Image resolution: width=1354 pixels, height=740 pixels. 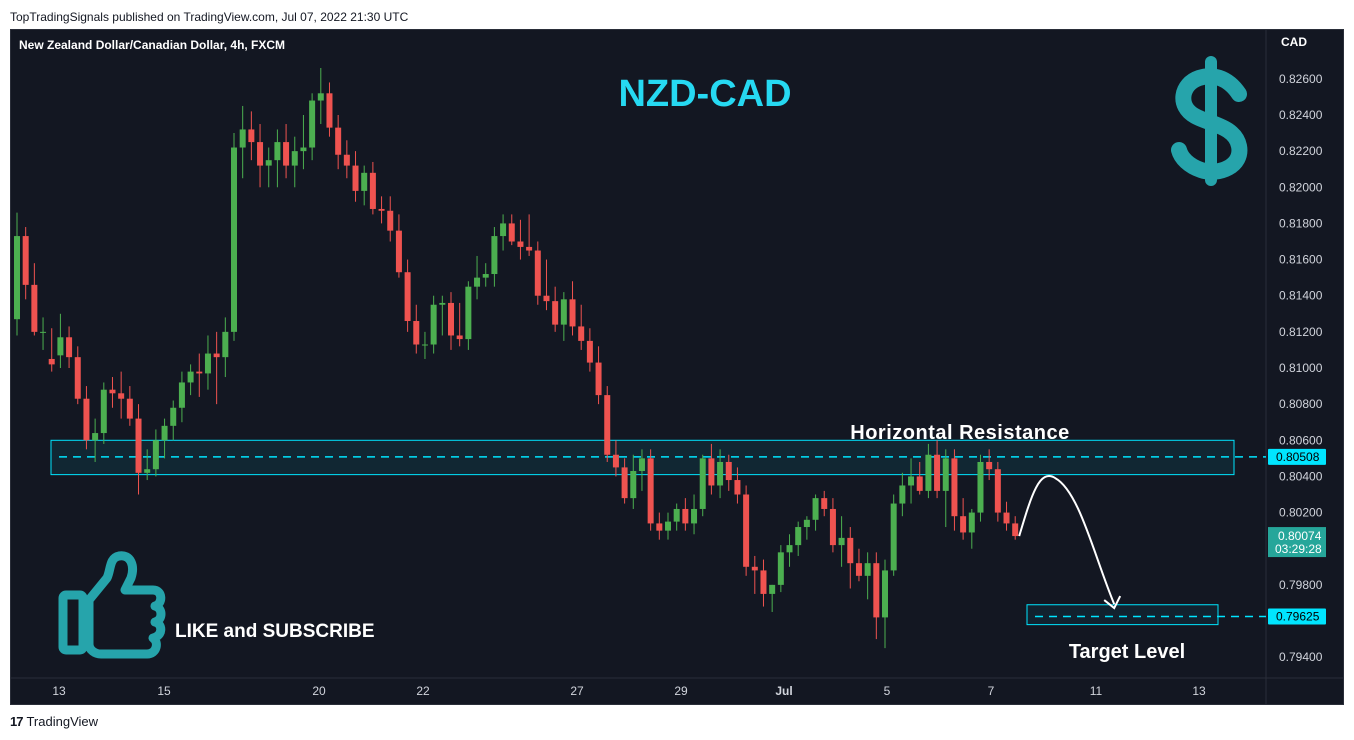 I want to click on price-axis-unit: CAD, so click(x=1294, y=42).